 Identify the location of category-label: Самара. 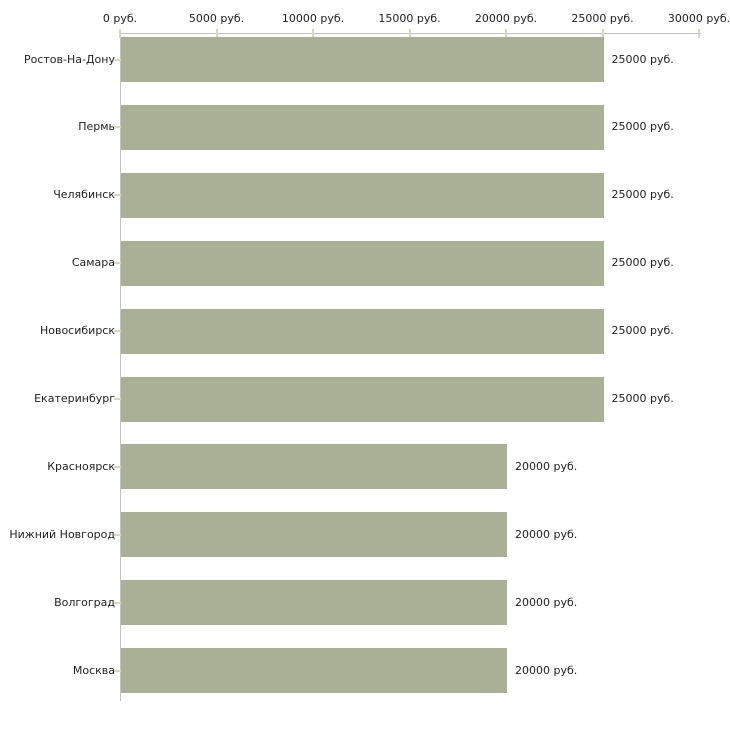
(93, 263).